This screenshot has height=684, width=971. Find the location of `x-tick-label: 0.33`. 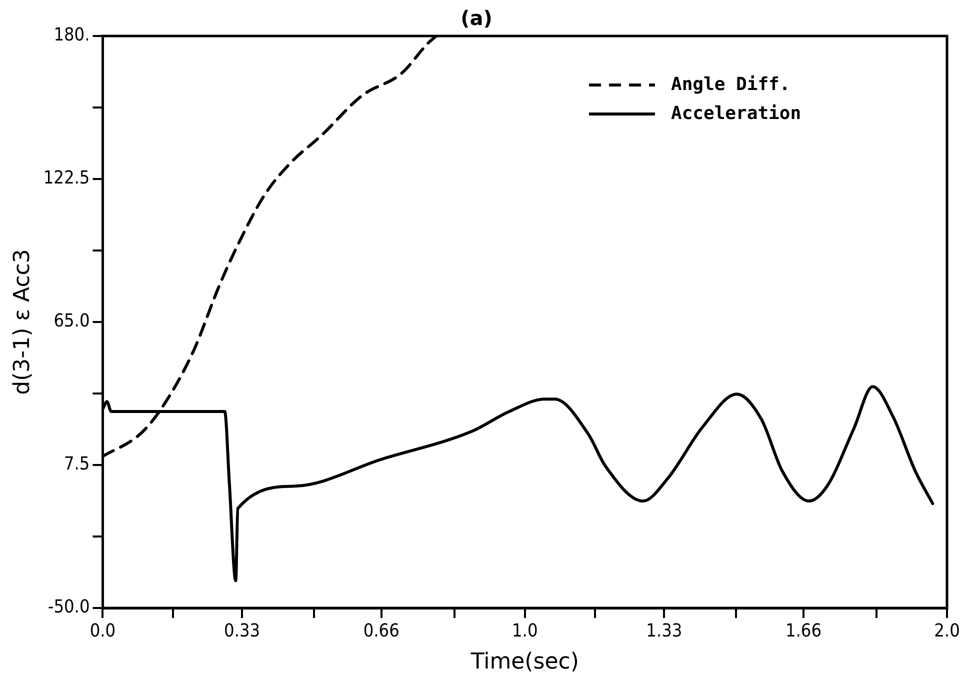

x-tick-label: 0.33 is located at coordinates (242, 631).